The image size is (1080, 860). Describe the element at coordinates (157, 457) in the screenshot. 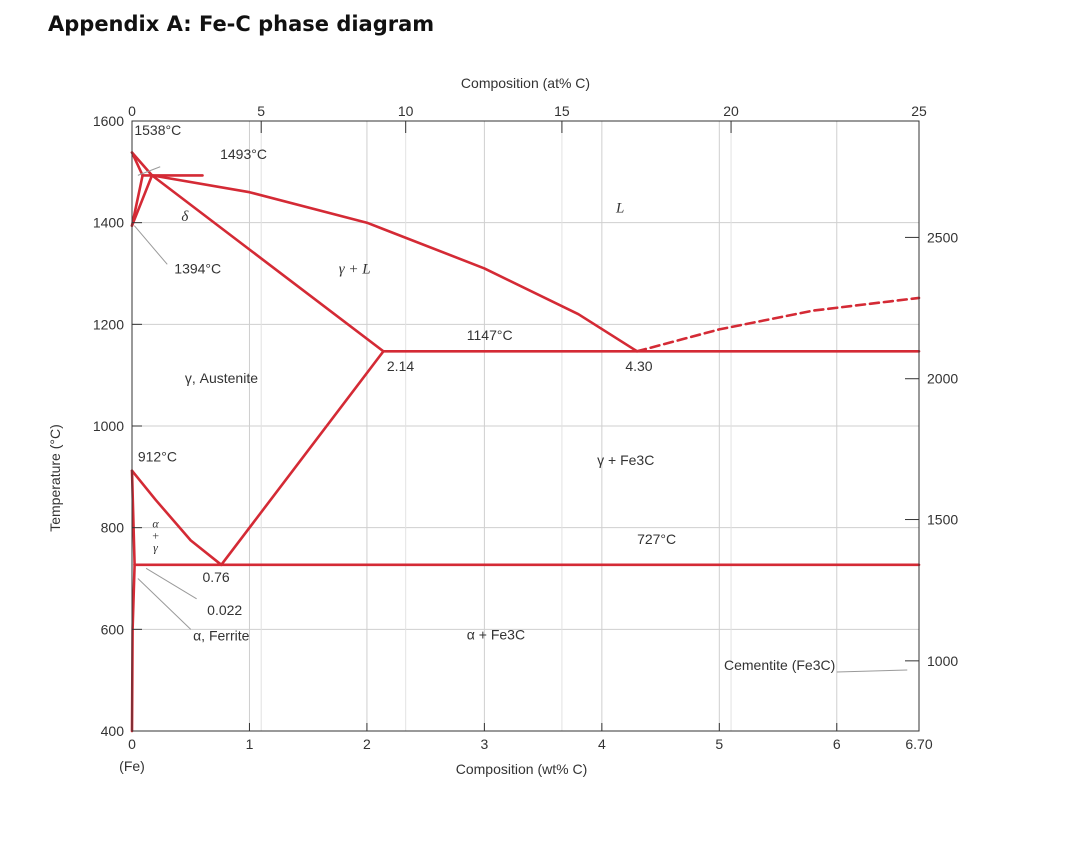

I see `label-912: 912°C` at that location.